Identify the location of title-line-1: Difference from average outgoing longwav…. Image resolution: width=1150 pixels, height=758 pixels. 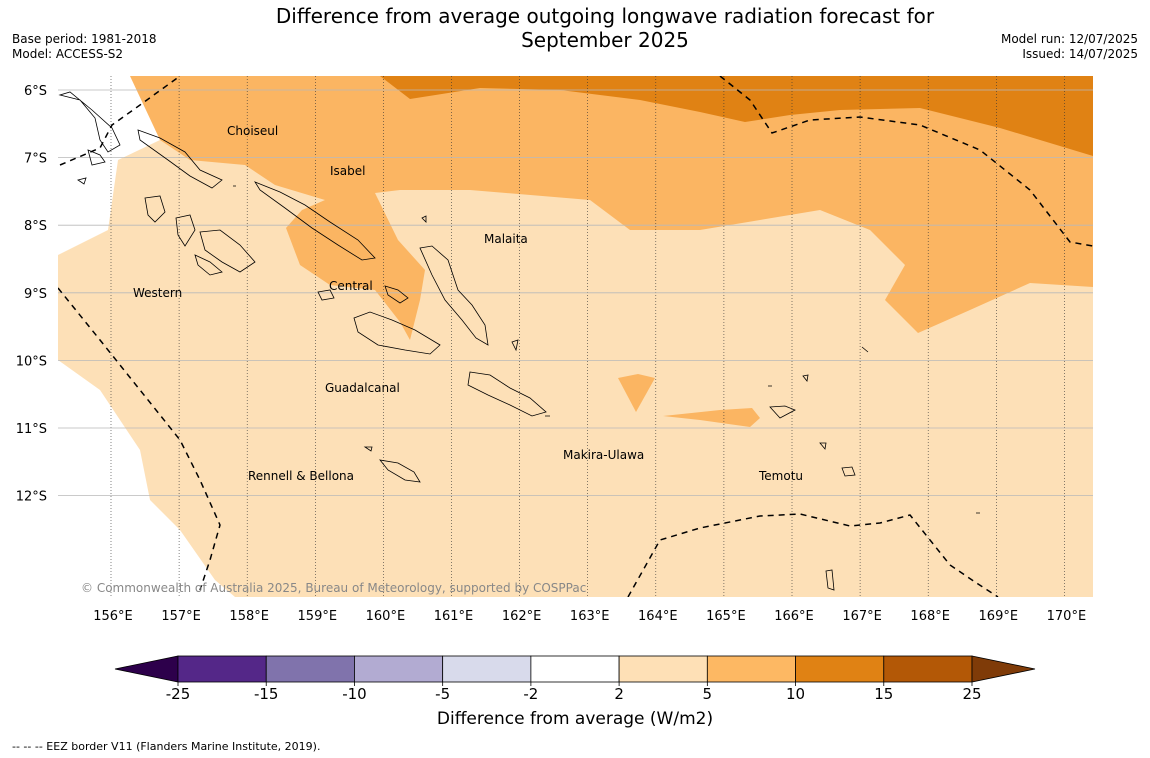
(605, 16).